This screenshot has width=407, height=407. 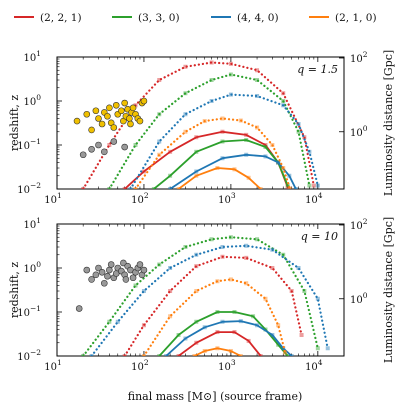 What do you see at coordinates (14, 290) in the screenshot?
I see `y-axis-label: redshift, z` at bounding box center [14, 290].